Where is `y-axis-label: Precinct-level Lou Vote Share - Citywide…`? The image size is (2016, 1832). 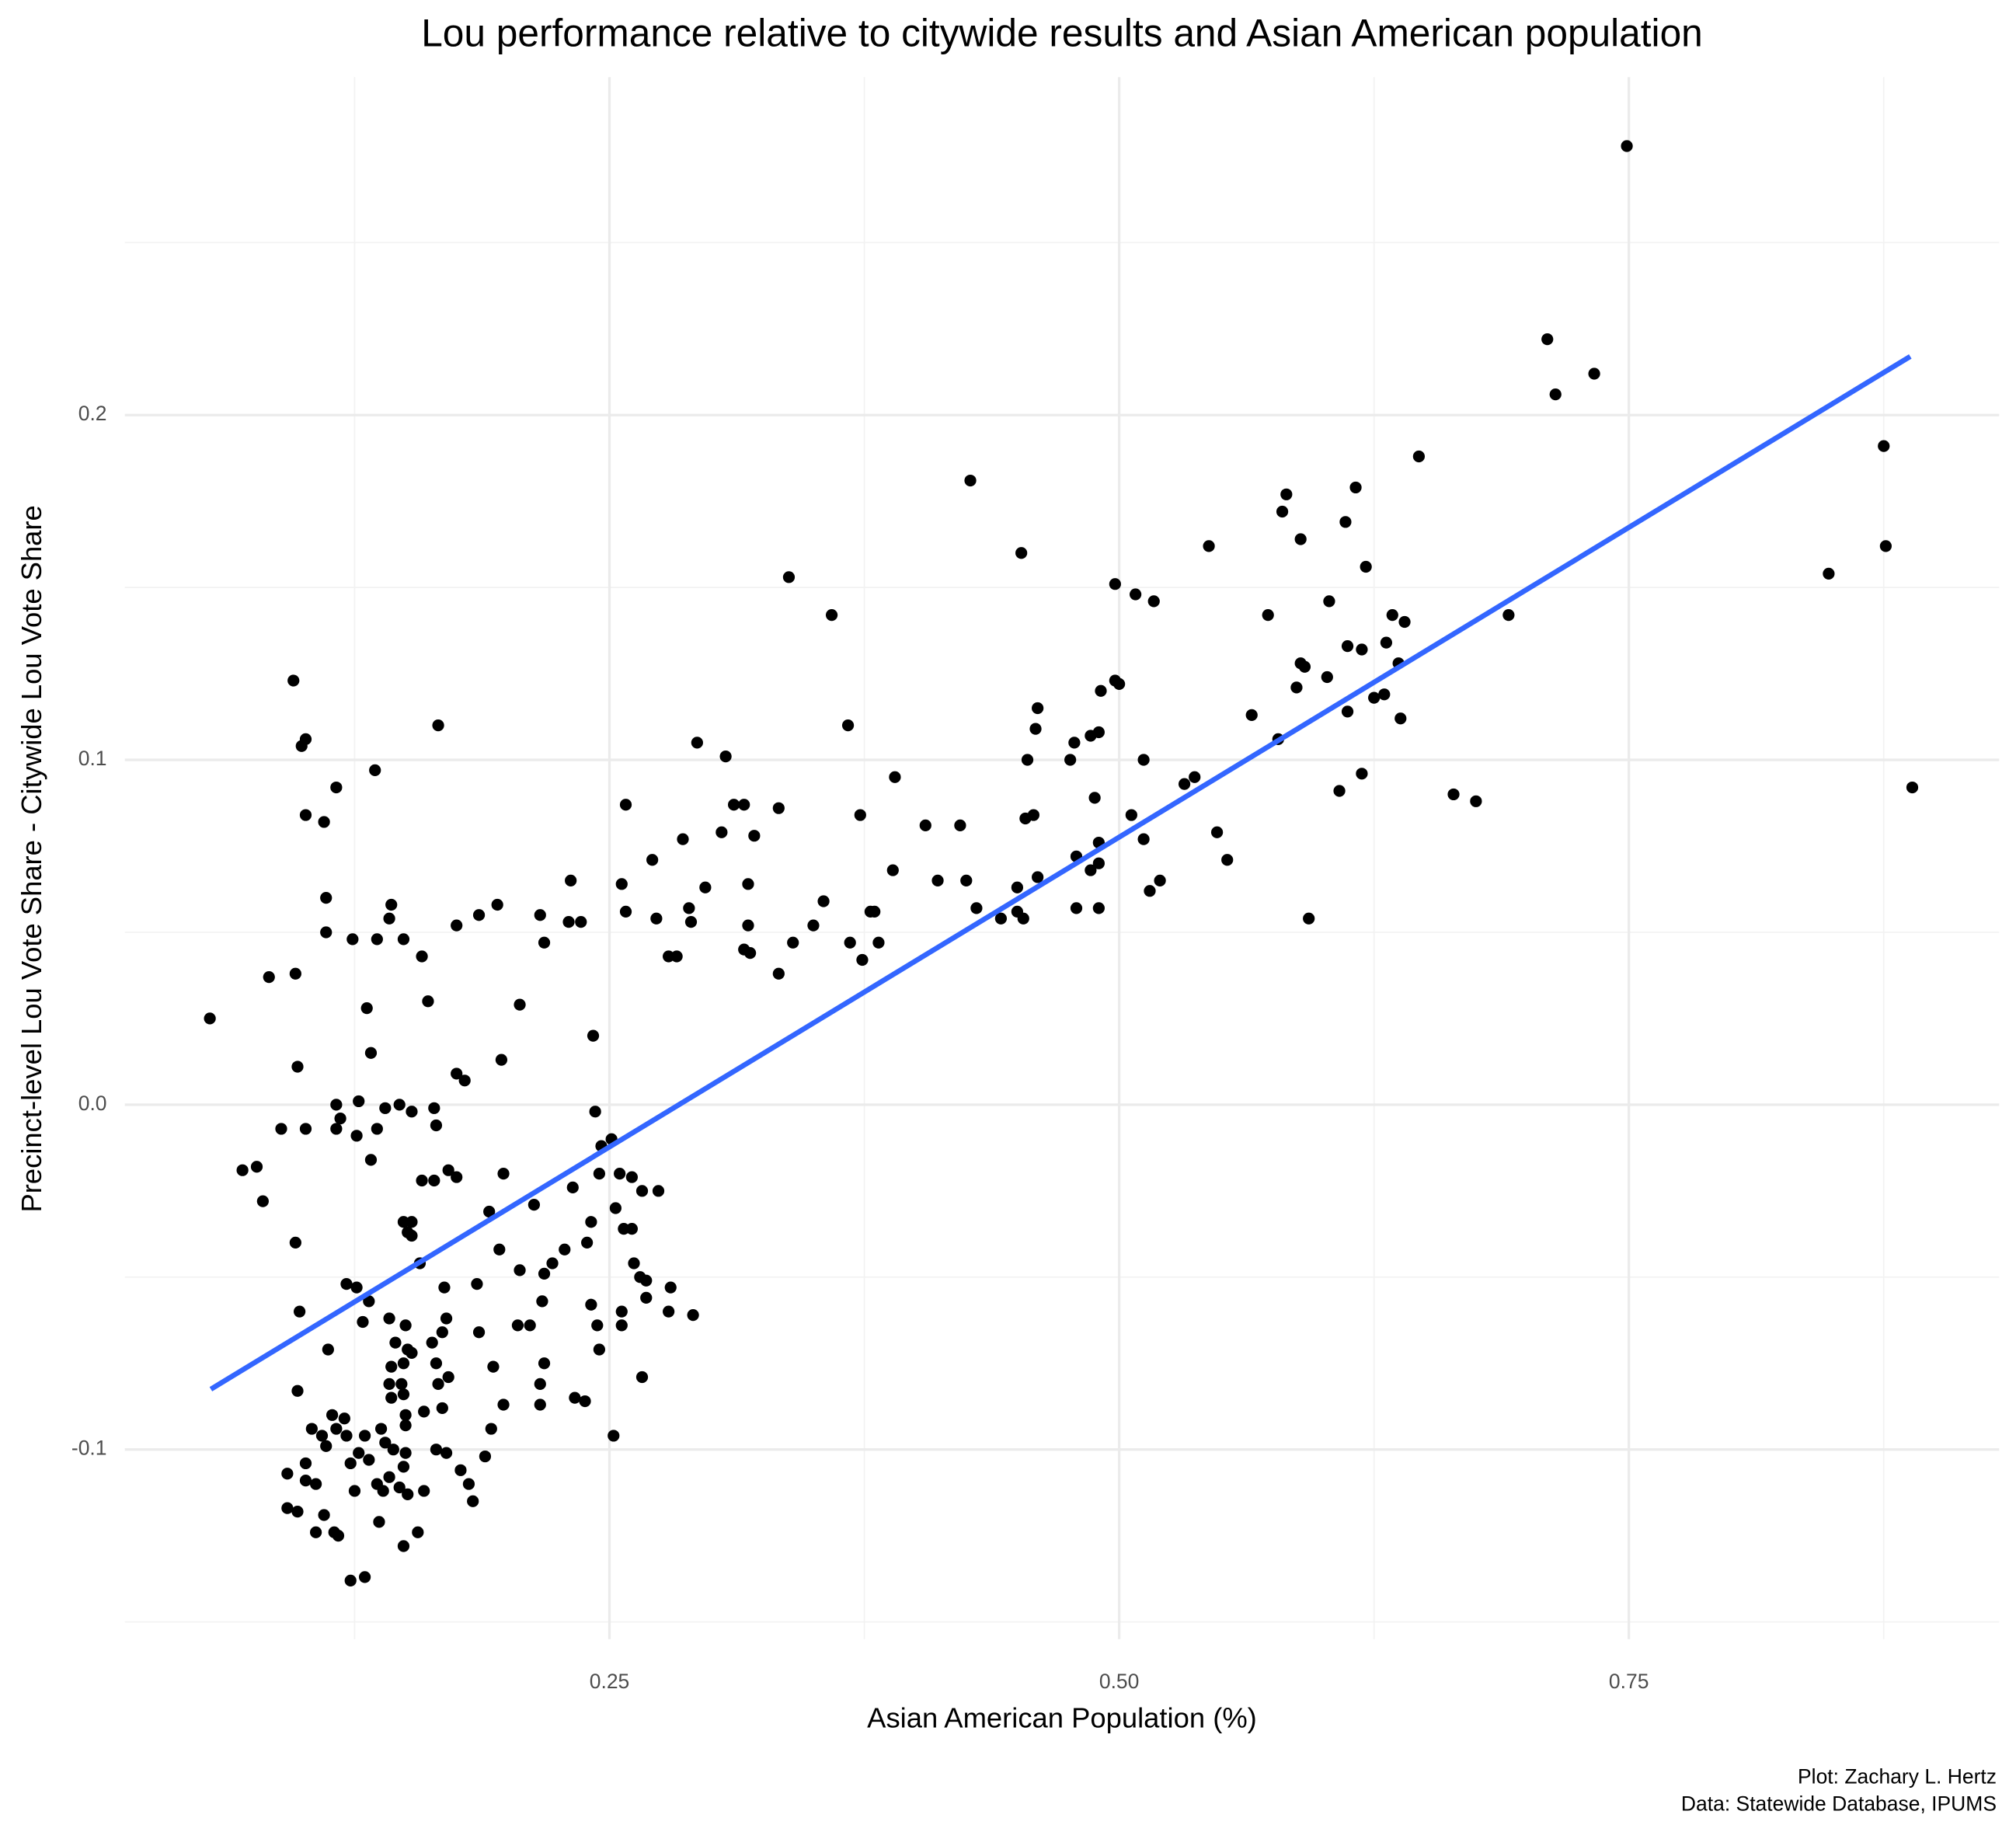
y-axis-label: Precinct-level Lou Vote Share - Citywide… is located at coordinates (31, 858).